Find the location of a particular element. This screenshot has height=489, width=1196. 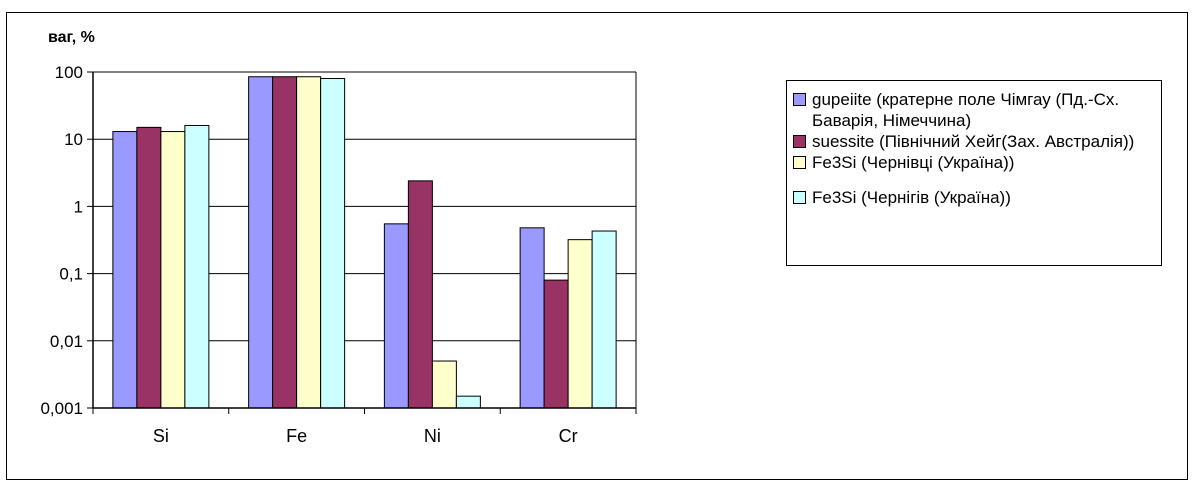

y-tick-label: 0,001 is located at coordinates (61, 408).